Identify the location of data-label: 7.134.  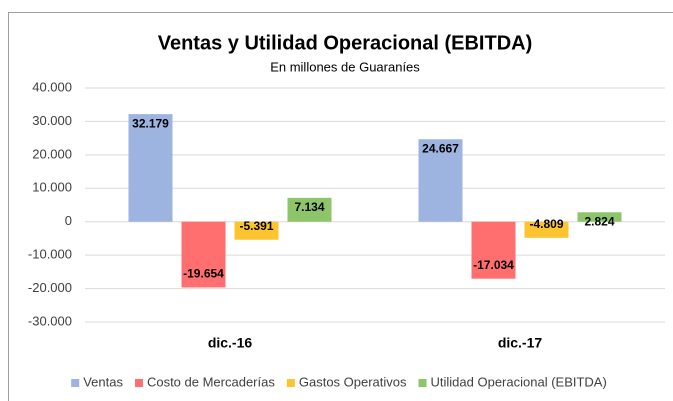
(309, 207).